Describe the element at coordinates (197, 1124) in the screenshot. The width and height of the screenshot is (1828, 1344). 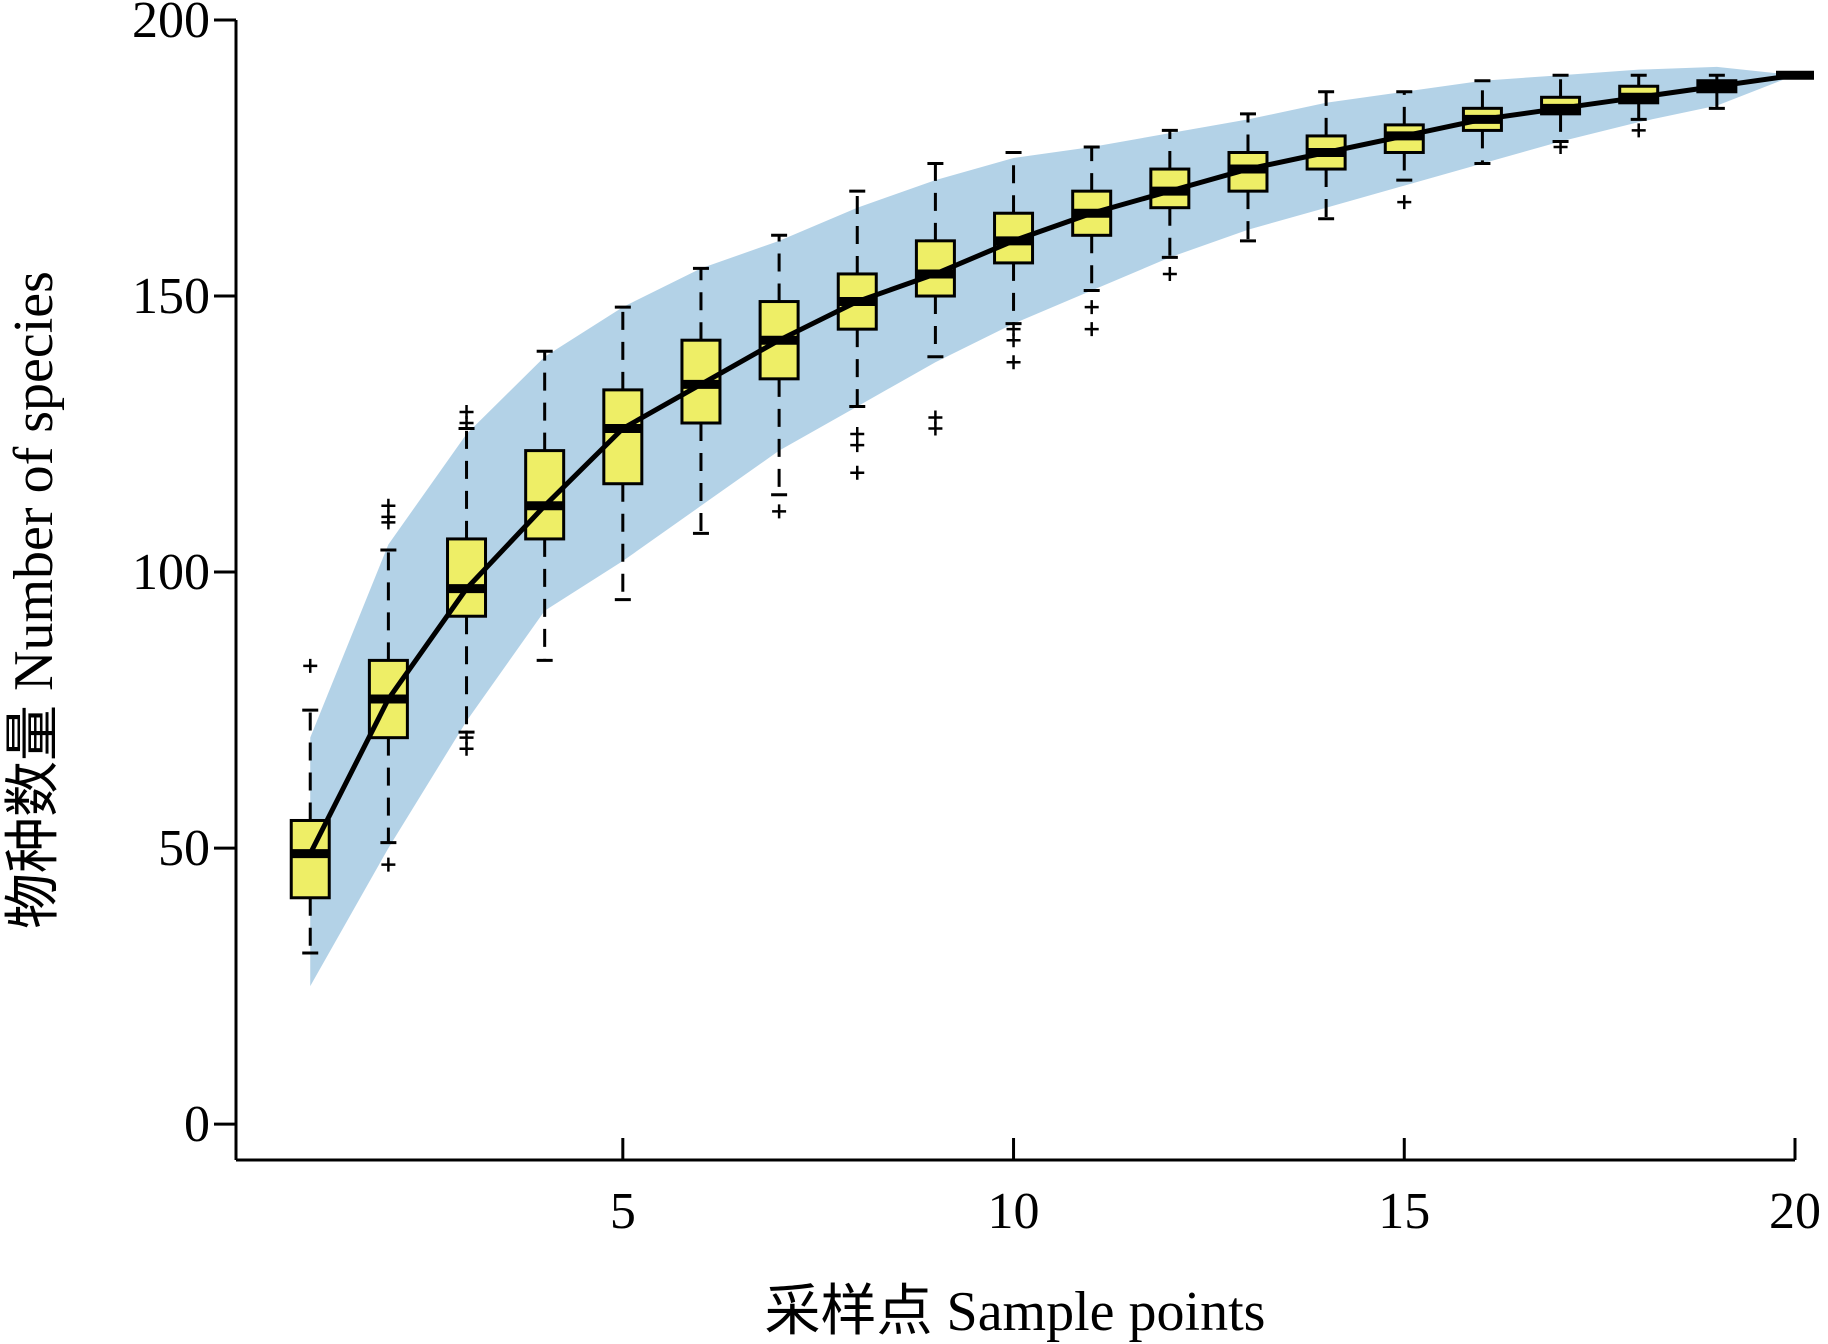
I see `y-tick-label: 0` at that location.